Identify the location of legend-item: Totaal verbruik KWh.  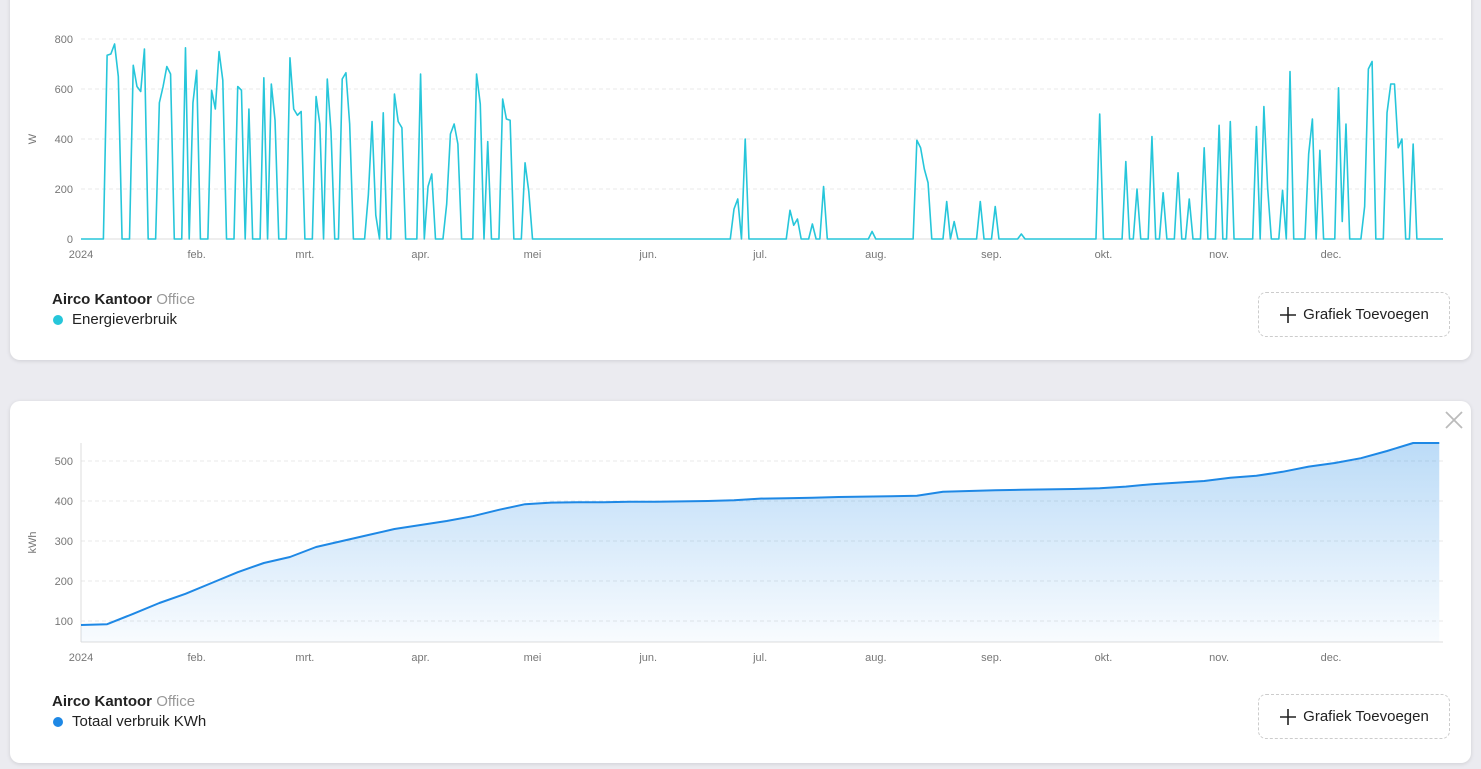
(129, 722).